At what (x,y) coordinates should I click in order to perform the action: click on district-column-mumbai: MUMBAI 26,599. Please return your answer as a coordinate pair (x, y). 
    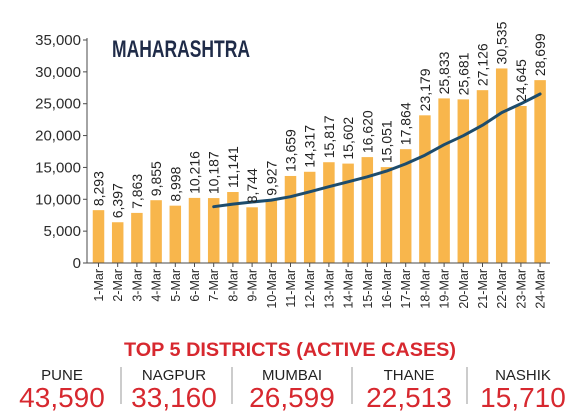
    Looking at the image, I should click on (292, 390).